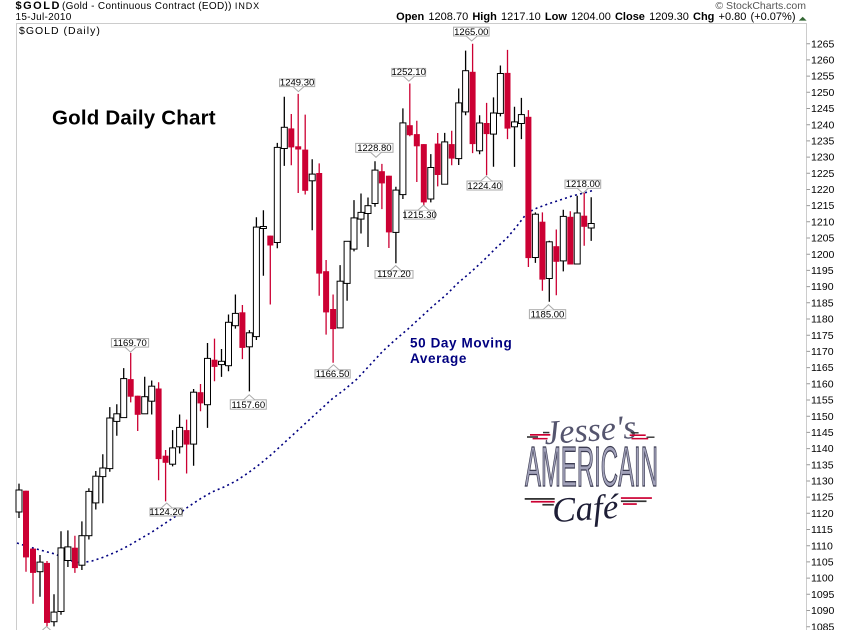  I want to click on svg-text: 1185, so click(822, 303).